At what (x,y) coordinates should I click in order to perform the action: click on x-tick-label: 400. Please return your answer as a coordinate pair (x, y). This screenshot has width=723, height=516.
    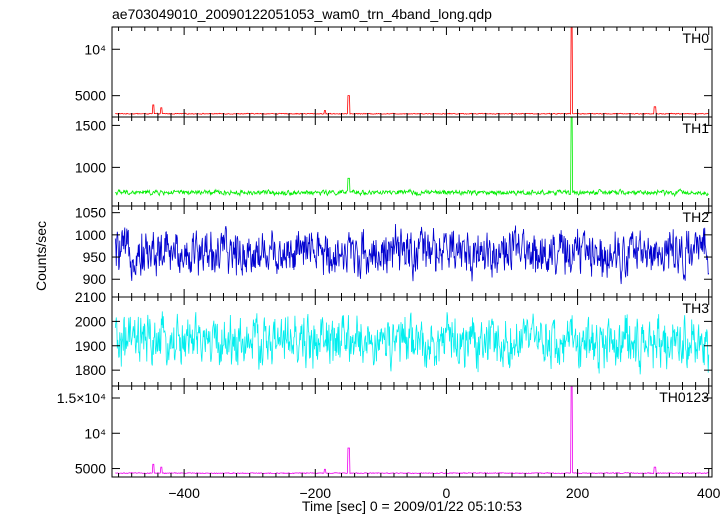
    Looking at the image, I should click on (709, 493).